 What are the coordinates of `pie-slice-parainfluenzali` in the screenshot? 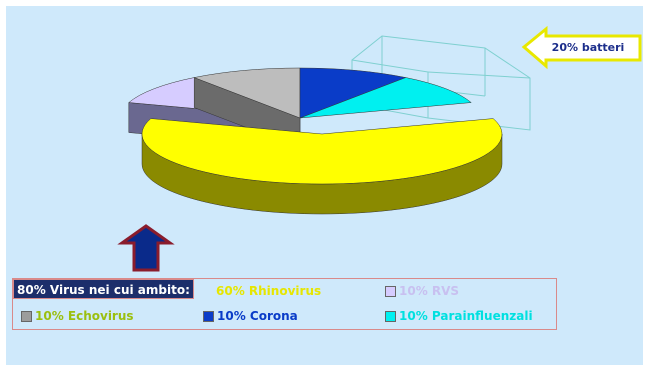 It's located at (385, 98).